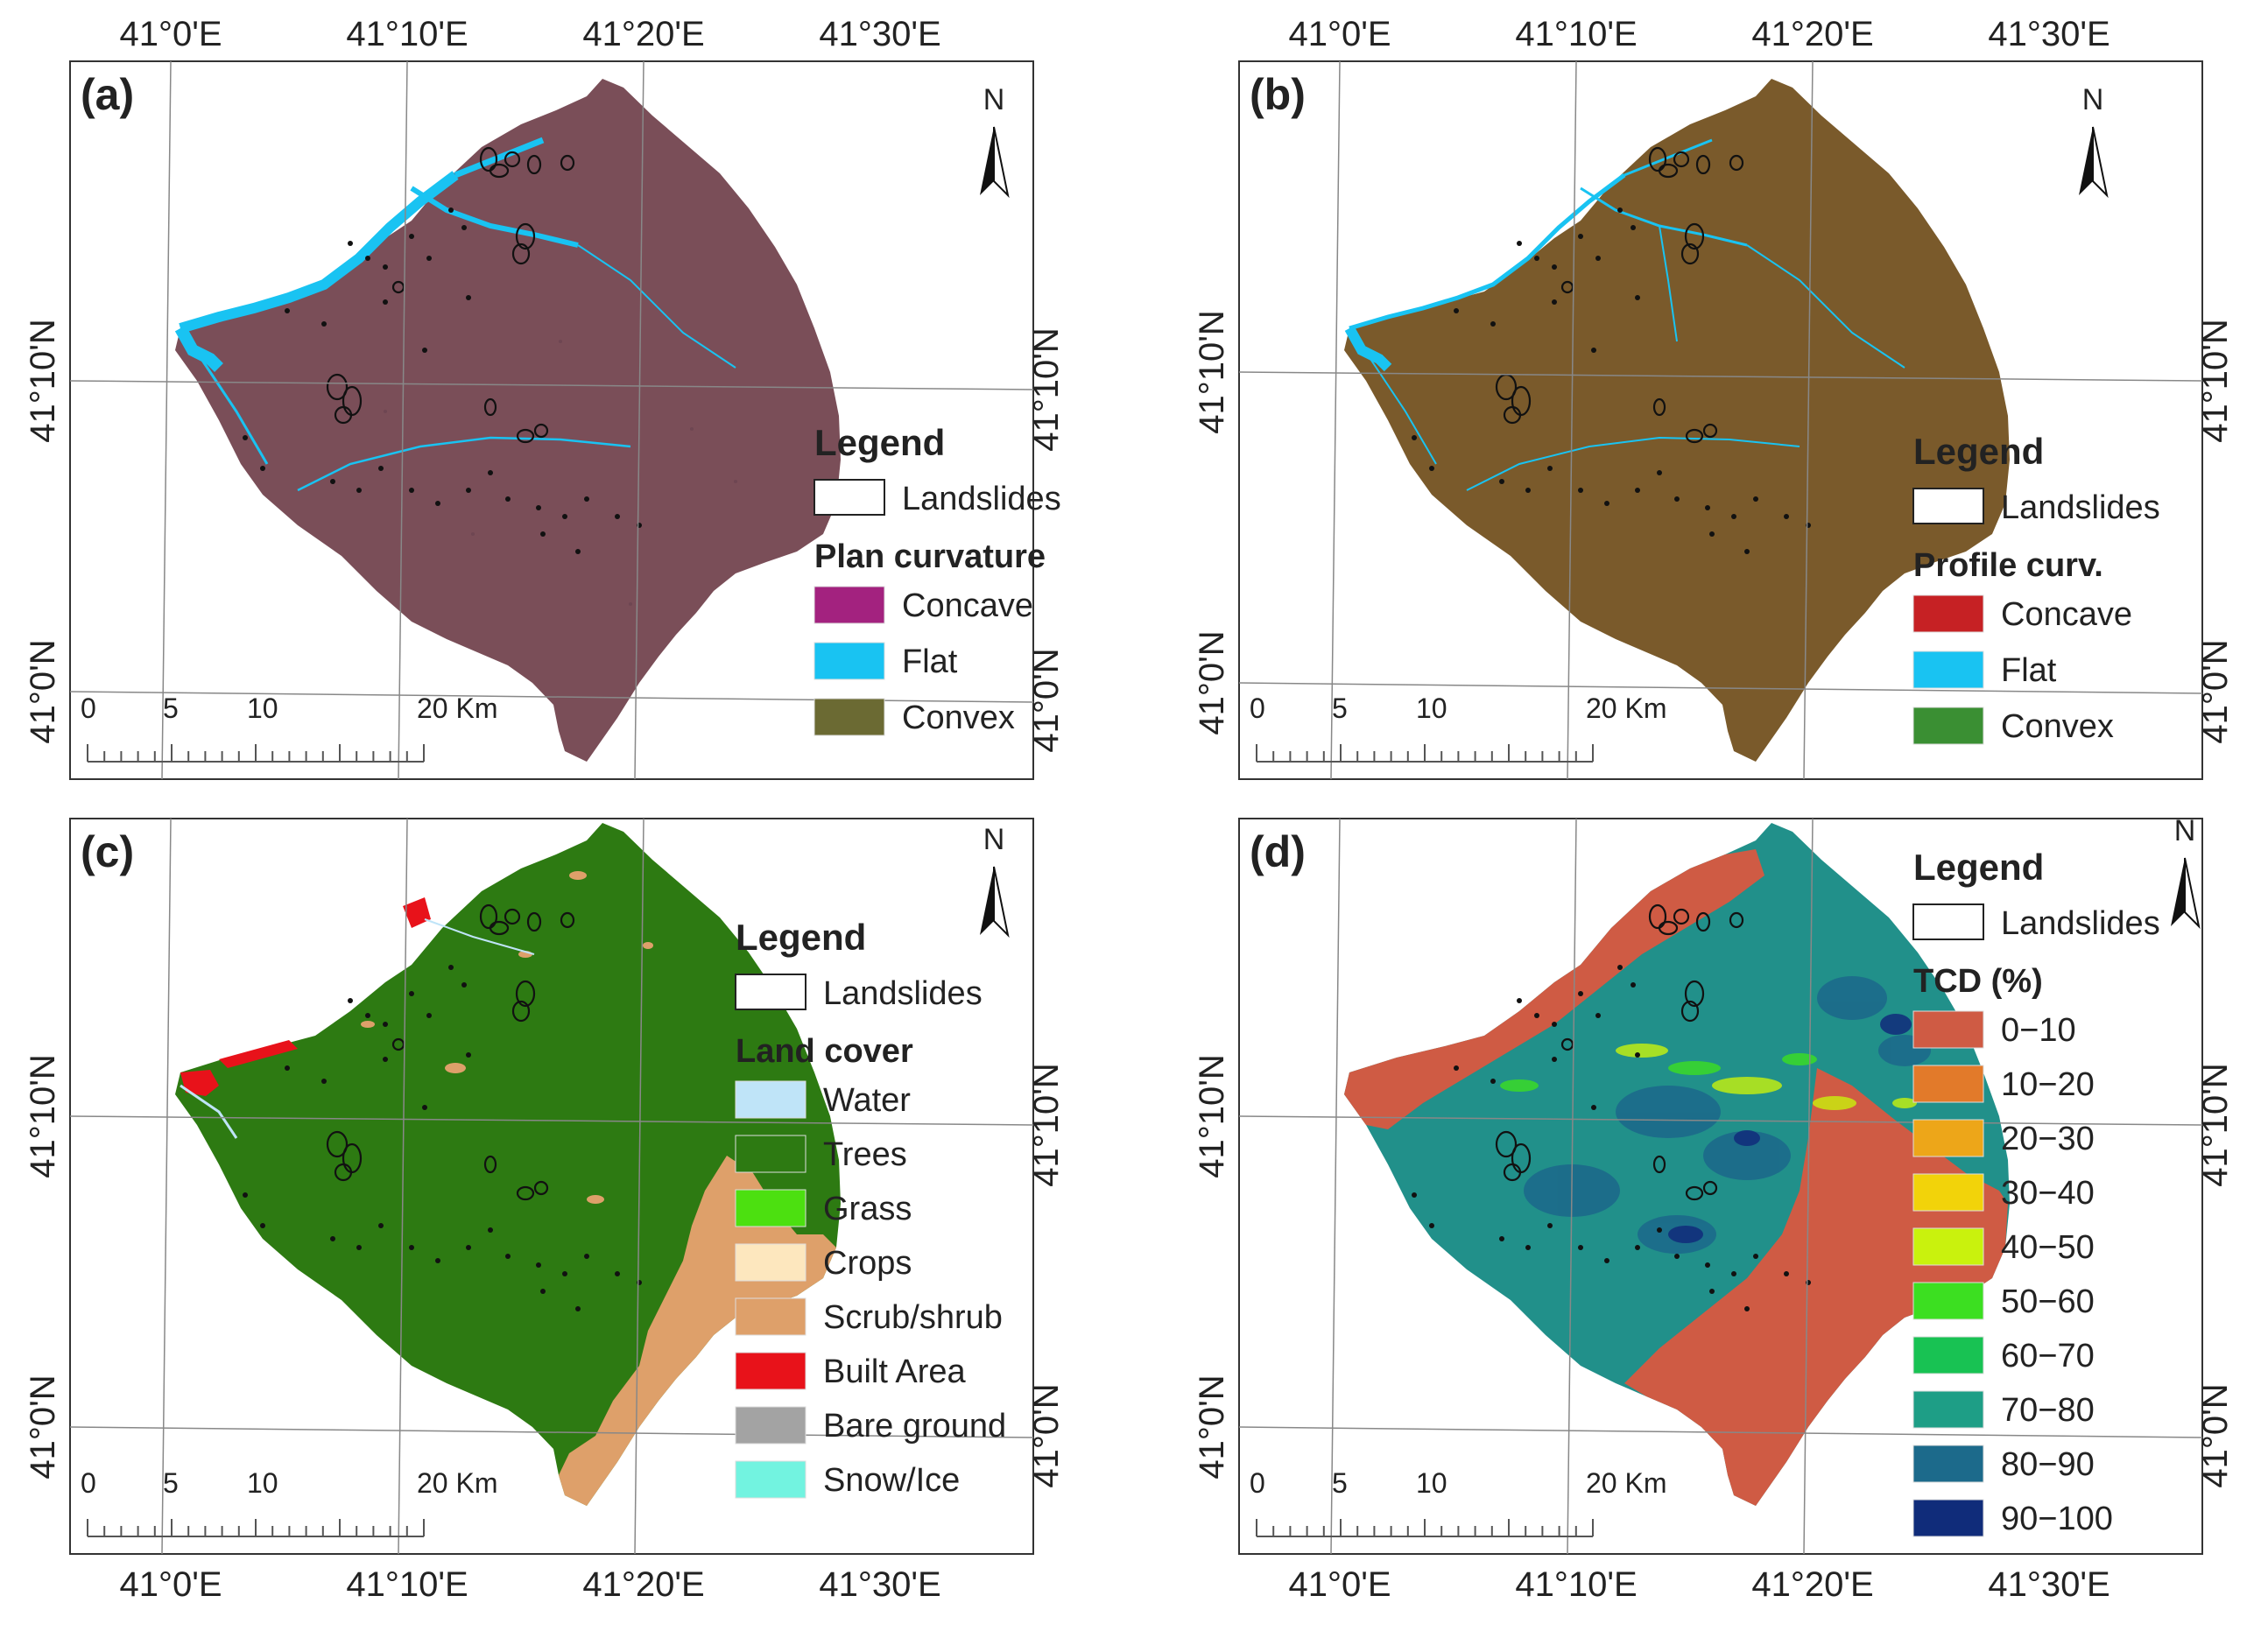 This screenshot has width=2268, height=1638. Describe the element at coordinates (1278, 94) in the screenshot. I see `panel-label: (b)` at that location.